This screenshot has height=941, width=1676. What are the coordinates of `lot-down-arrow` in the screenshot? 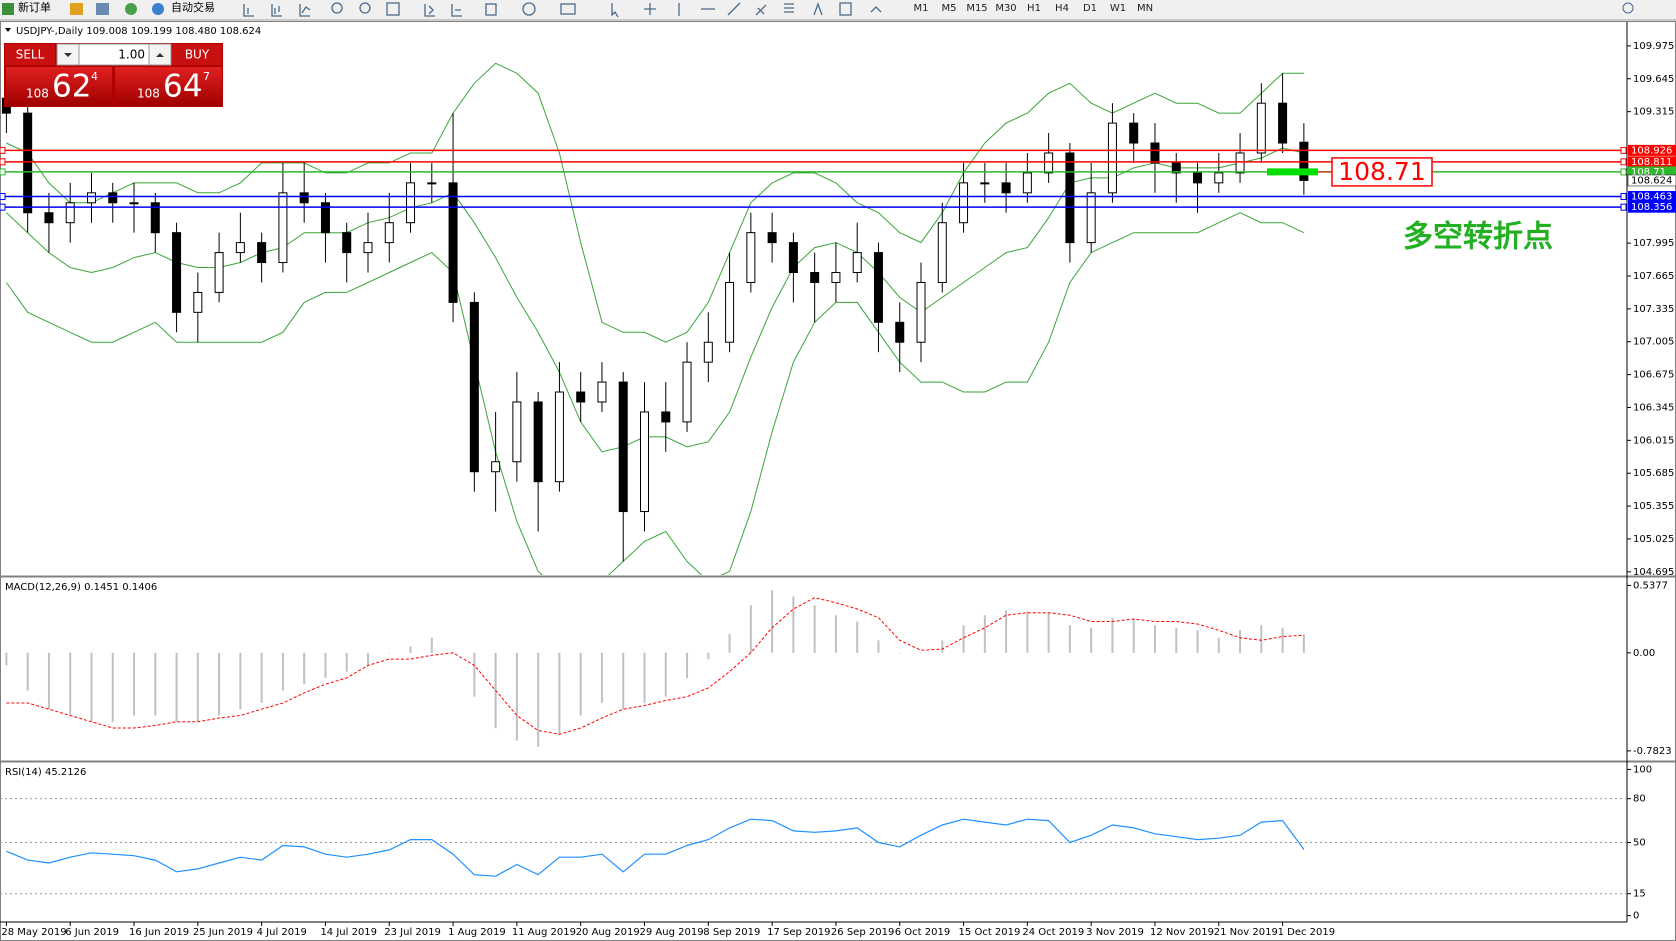 It's located at (68, 55).